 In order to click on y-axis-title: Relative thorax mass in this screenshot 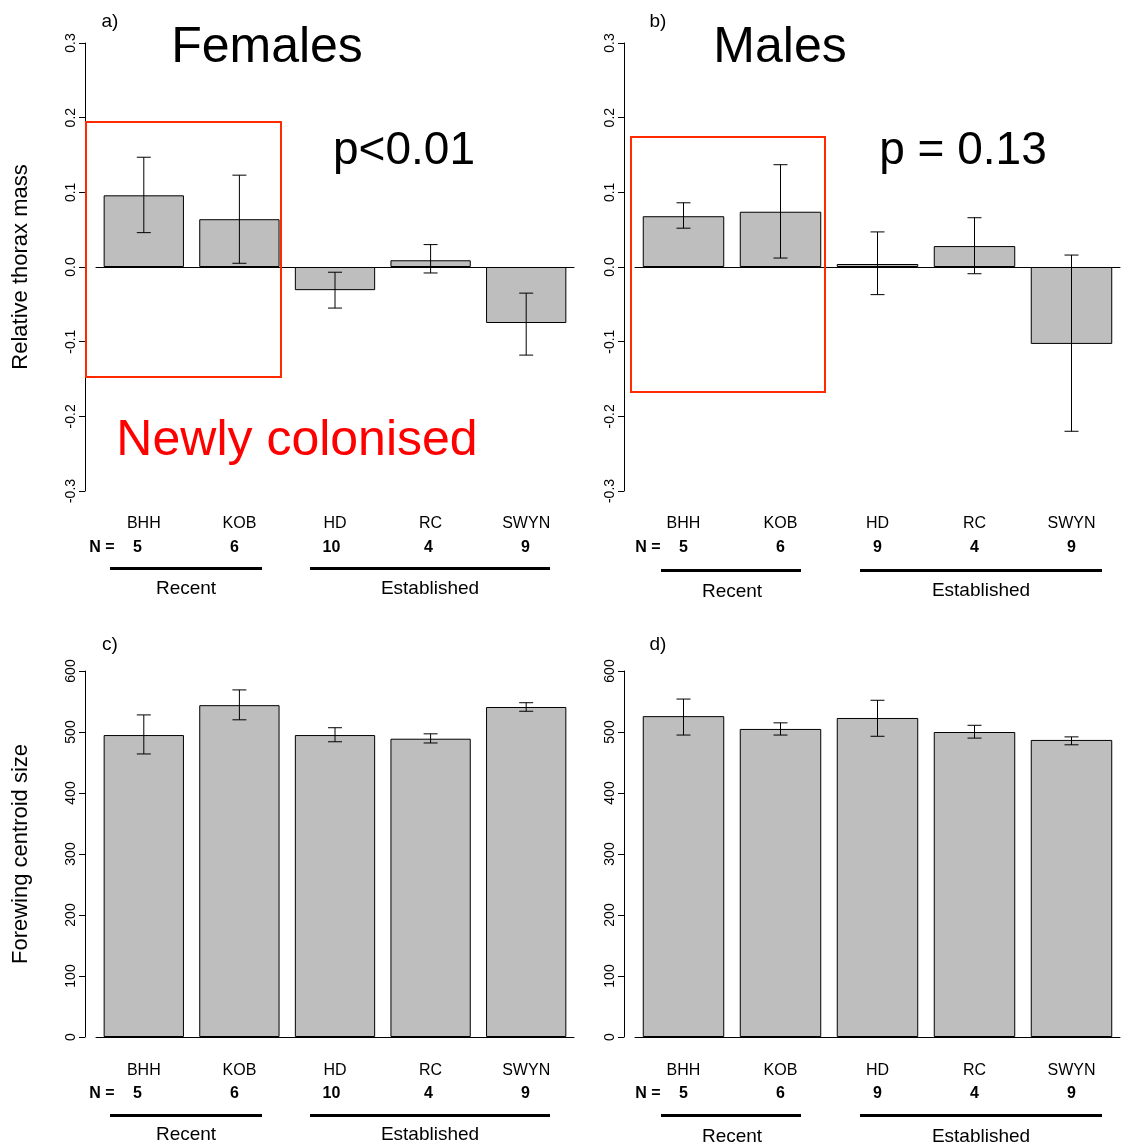, I will do `click(19, 267)`.